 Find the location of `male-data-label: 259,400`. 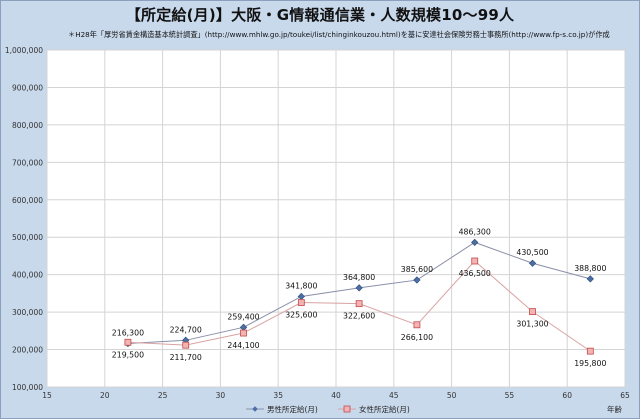

male-data-label: 259,400 is located at coordinates (243, 316).